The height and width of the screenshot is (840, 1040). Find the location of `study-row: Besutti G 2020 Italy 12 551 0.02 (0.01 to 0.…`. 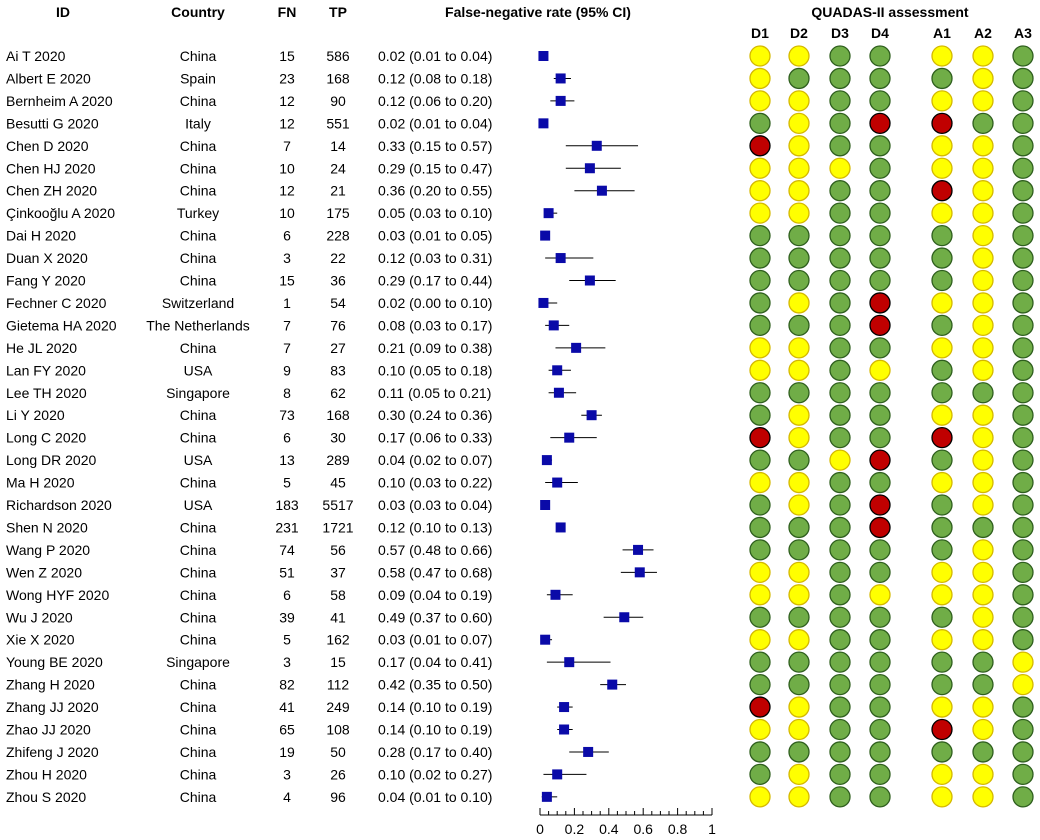

study-row: Besutti G 2020 Italy 12 551 0.02 (0.01 to 0.… is located at coordinates (520, 123).